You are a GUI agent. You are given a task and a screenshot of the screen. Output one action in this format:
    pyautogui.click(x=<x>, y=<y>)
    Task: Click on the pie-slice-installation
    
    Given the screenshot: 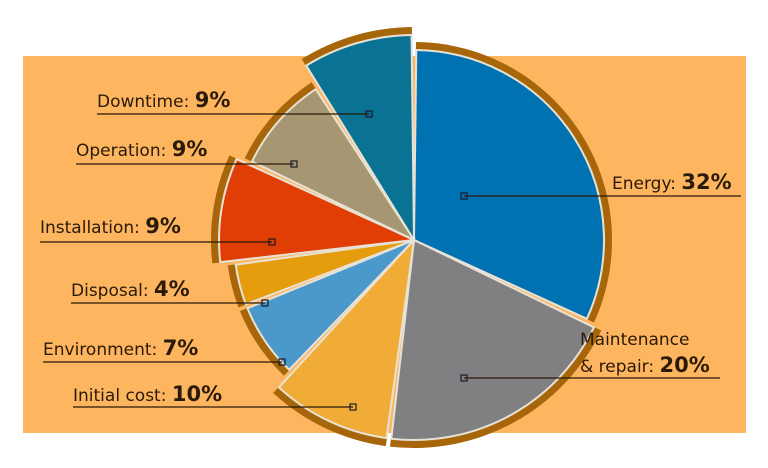 What is the action you would take?
    pyautogui.click(x=318, y=210)
    